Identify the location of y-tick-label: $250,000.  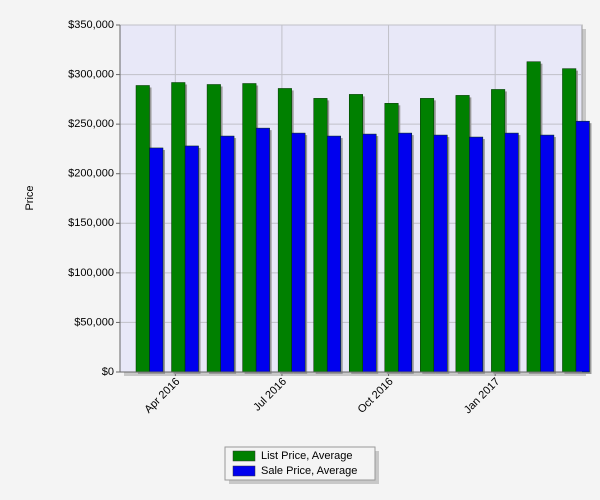
(91, 124).